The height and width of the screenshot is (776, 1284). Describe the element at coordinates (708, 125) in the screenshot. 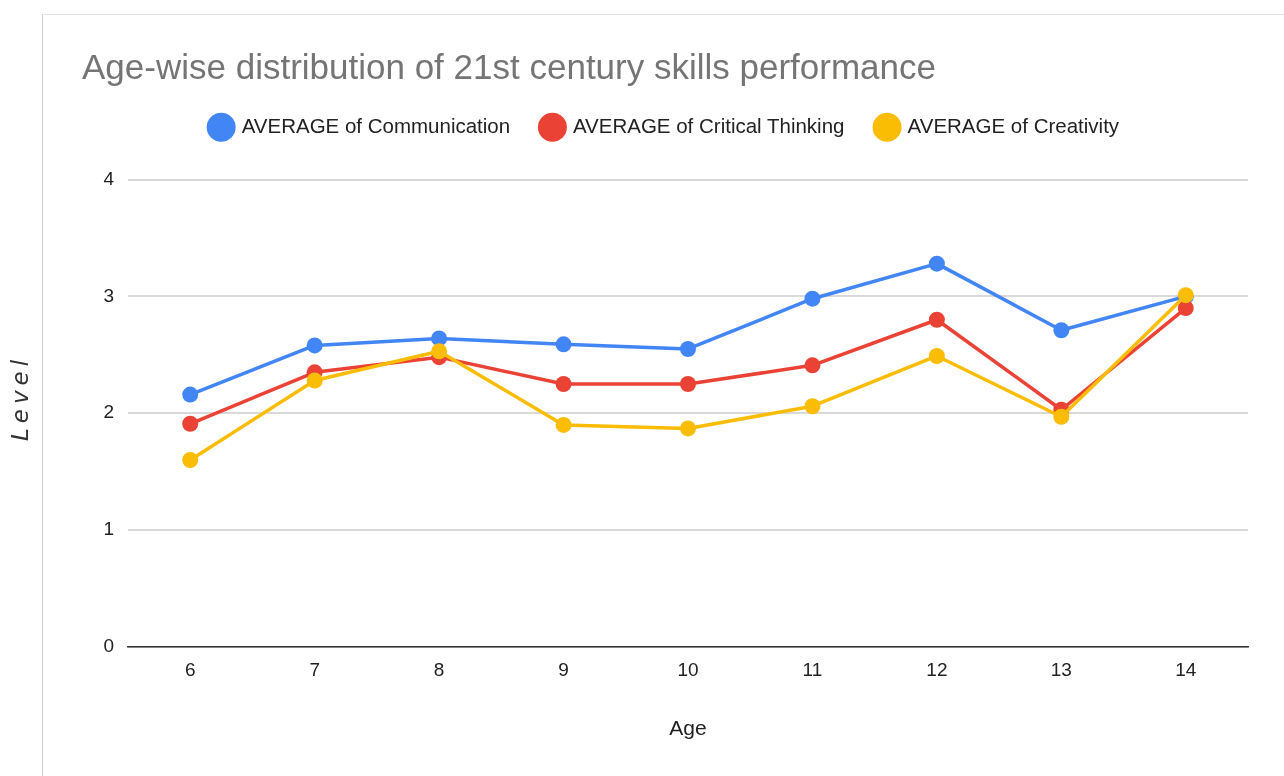

I see `legend-label: AVERAGE of Critical Thinking` at that location.